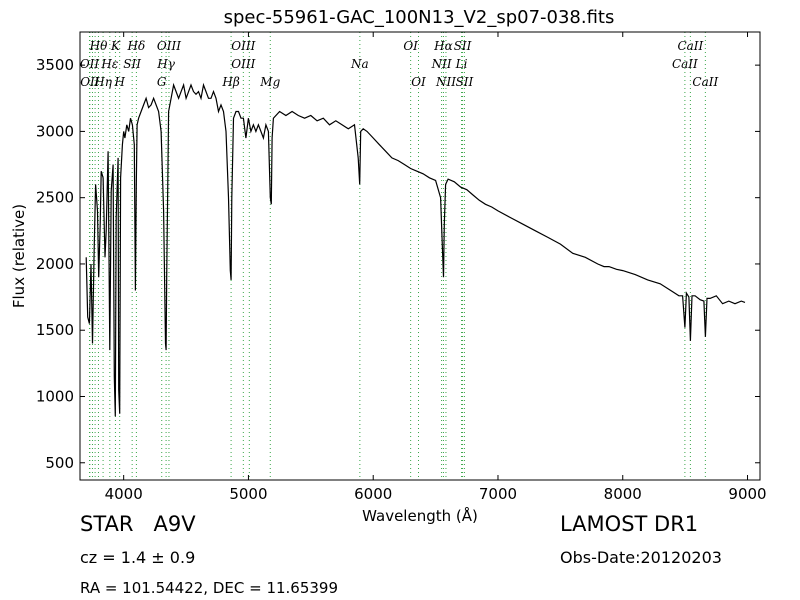 This screenshot has width=800, height=600. Describe the element at coordinates (132, 64) in the screenshot. I see `line-label-7: SII` at that location.